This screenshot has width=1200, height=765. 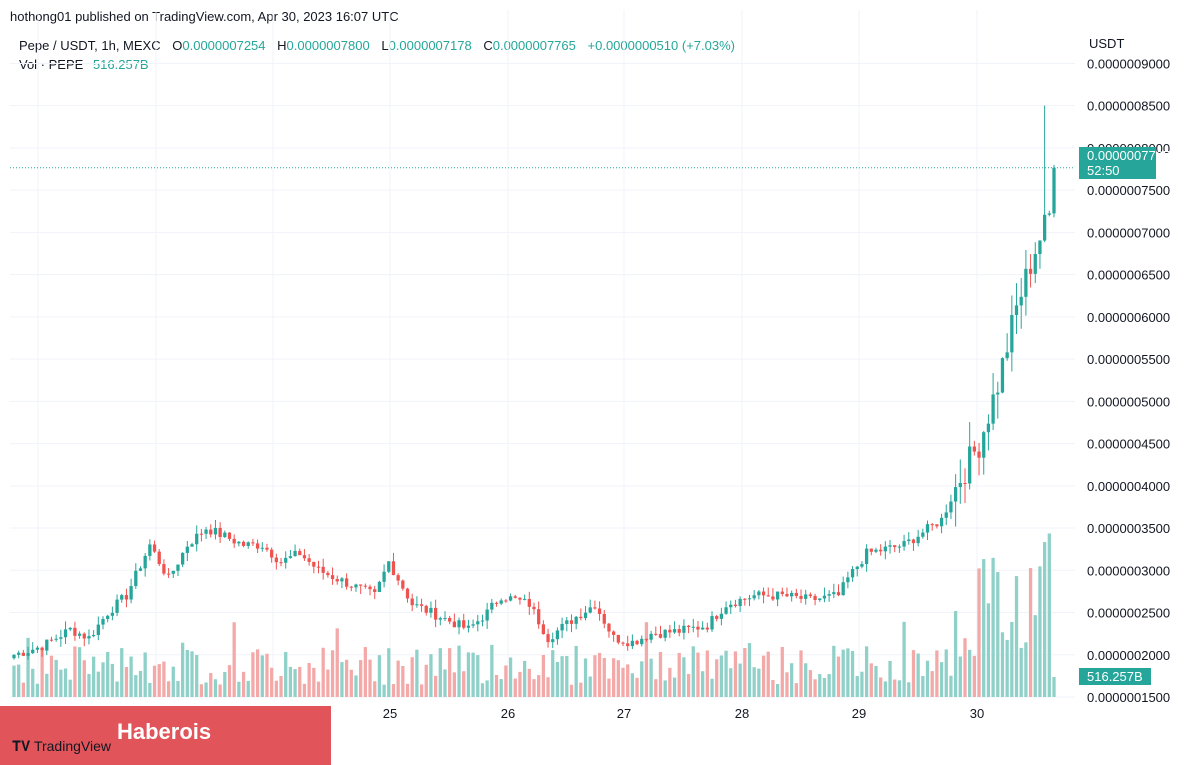 What do you see at coordinates (165, 735) in the screenshot?
I see `watermark-banner: Haberois 𝐓𝐕 TradingView` at bounding box center [165, 735].